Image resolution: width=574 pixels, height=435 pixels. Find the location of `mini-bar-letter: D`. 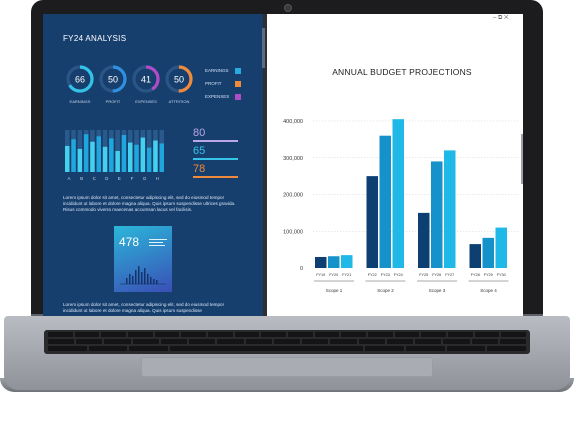

mini-bar-letter: D is located at coordinates (107, 178).